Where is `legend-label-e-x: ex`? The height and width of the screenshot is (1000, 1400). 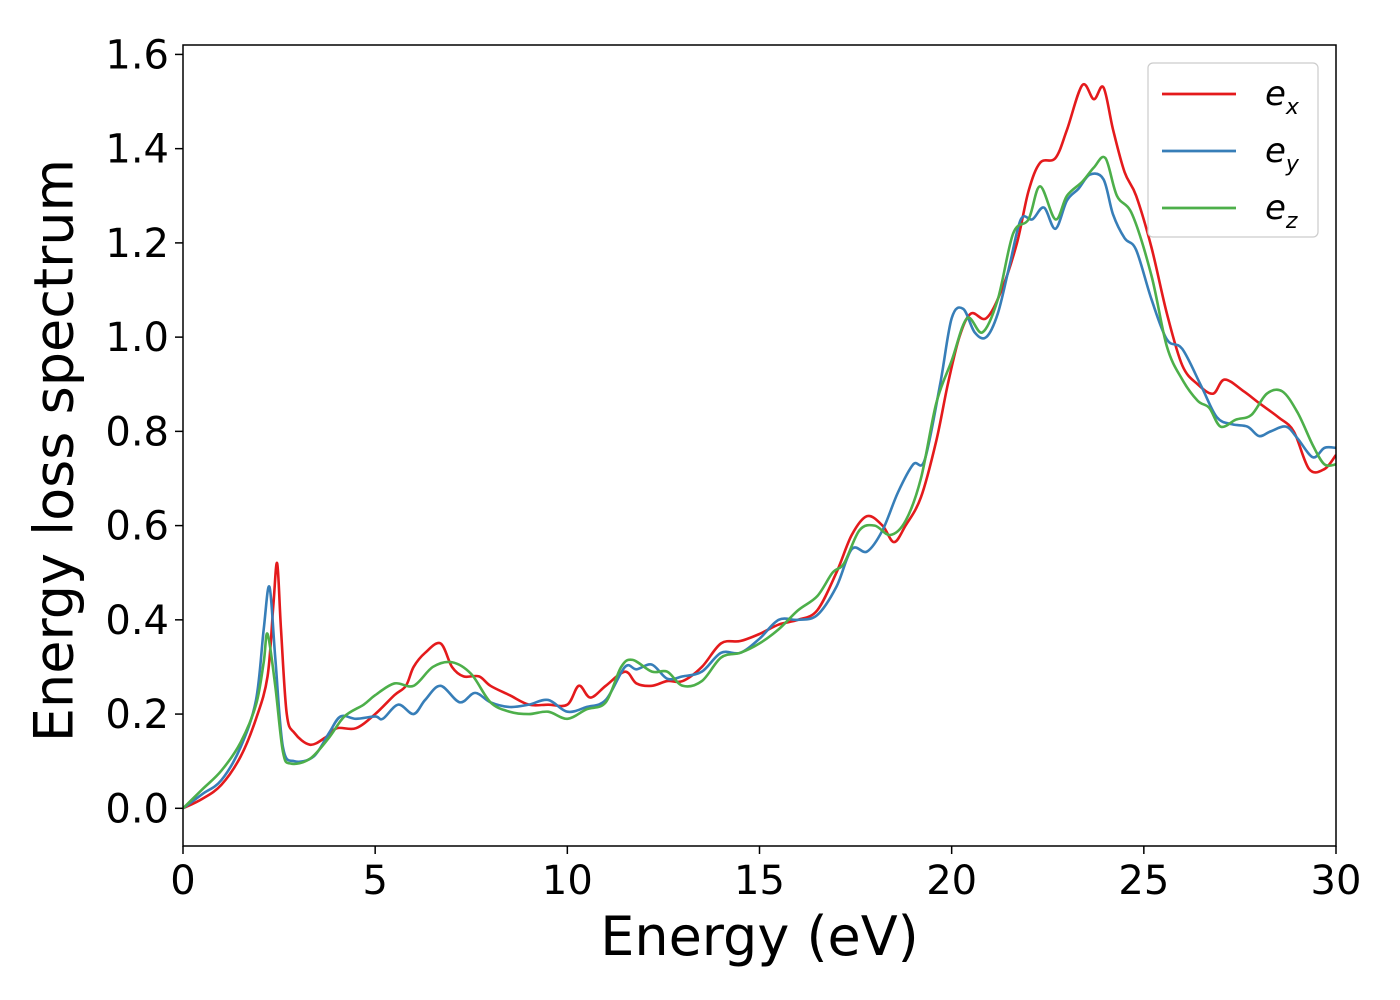
legend-label-e-x: ex is located at coordinates (1282, 97).